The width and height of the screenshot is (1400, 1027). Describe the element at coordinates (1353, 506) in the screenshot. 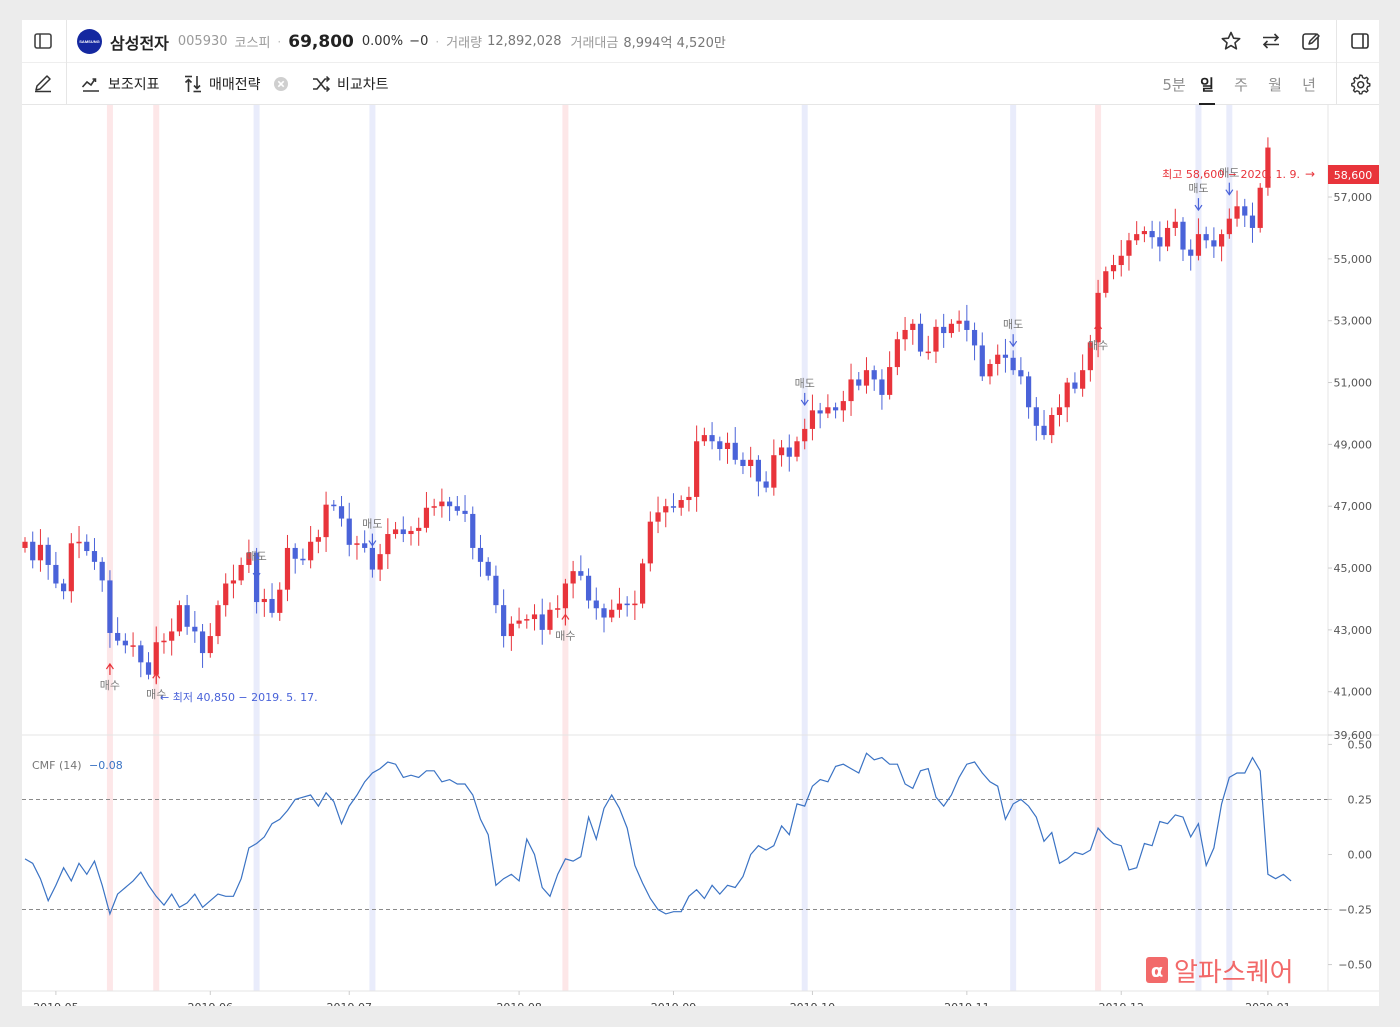

I see `price-tick-label: 47,000` at that location.